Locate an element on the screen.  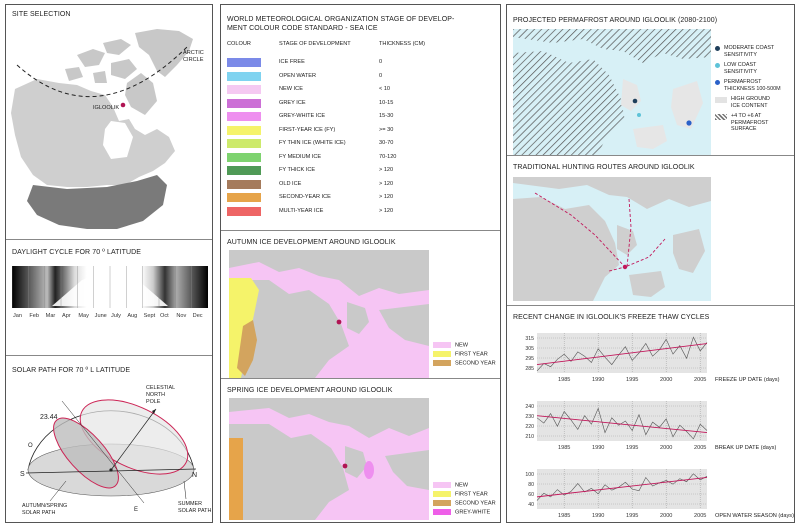
spring-ice-map is located at coordinates (329, 459).